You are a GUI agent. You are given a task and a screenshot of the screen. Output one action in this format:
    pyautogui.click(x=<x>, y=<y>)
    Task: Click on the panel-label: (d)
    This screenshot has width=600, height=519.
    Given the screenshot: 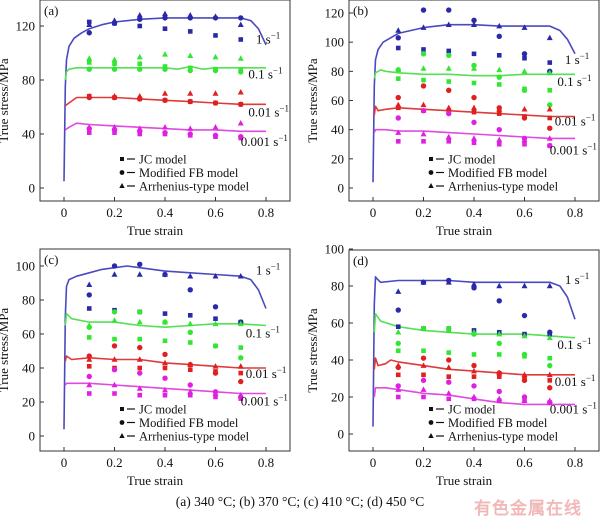 What is the action you would take?
    pyautogui.click(x=360, y=260)
    